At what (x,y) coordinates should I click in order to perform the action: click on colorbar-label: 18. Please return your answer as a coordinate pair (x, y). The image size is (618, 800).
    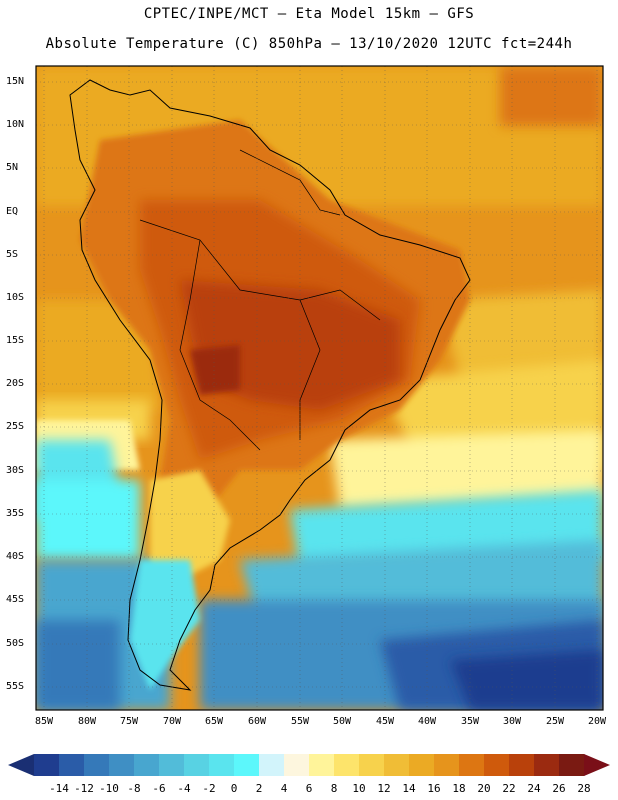
    Looking at the image, I should click on (459, 788).